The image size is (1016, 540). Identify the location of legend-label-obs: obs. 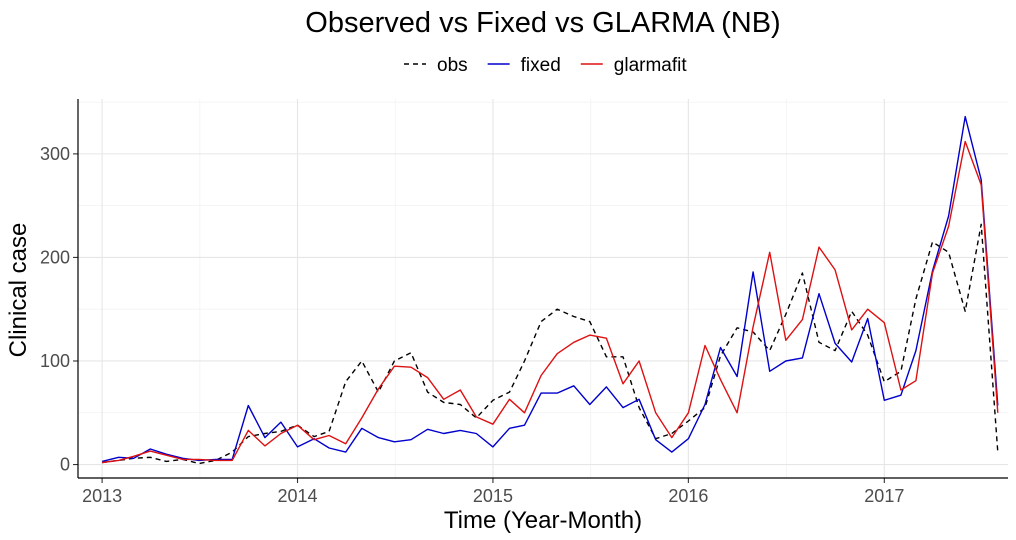
(452, 65).